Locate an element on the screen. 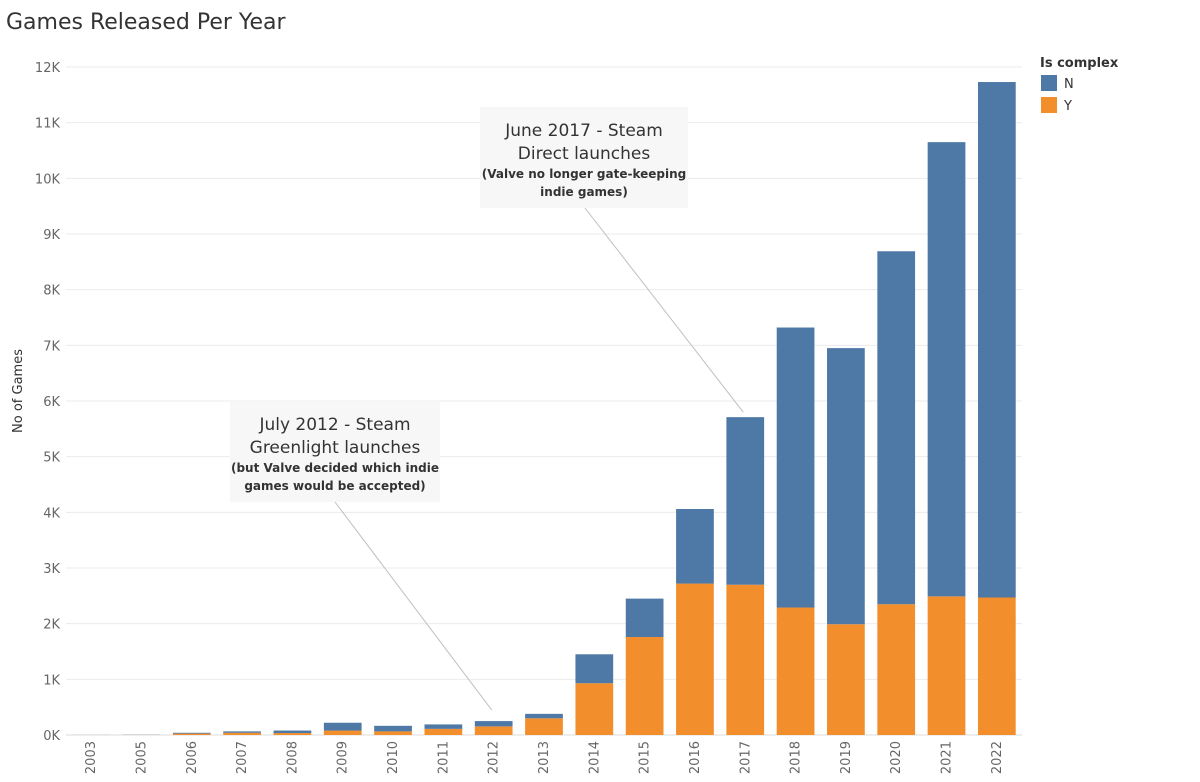 This screenshot has height=782, width=1200. y-tick-label: 12K is located at coordinates (48, 68).